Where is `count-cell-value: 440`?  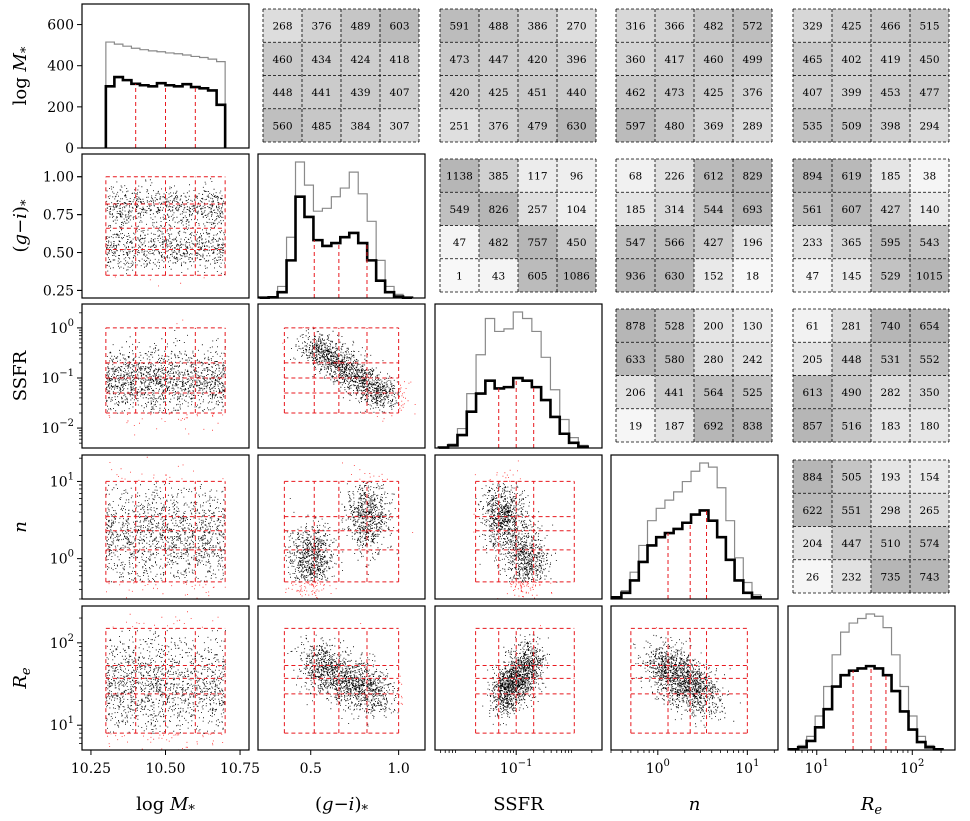
count-cell-value: 440 is located at coordinates (576, 93).